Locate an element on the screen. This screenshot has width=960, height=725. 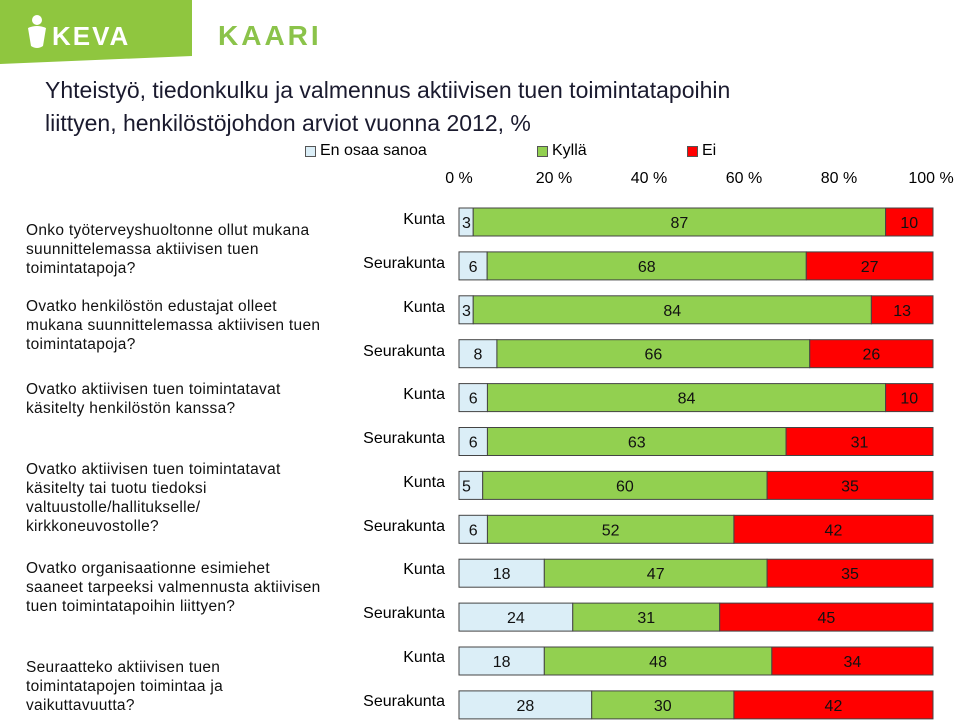
legend-label-en-osaa-sanoa: En osaa sanoa is located at coordinates (373, 150).